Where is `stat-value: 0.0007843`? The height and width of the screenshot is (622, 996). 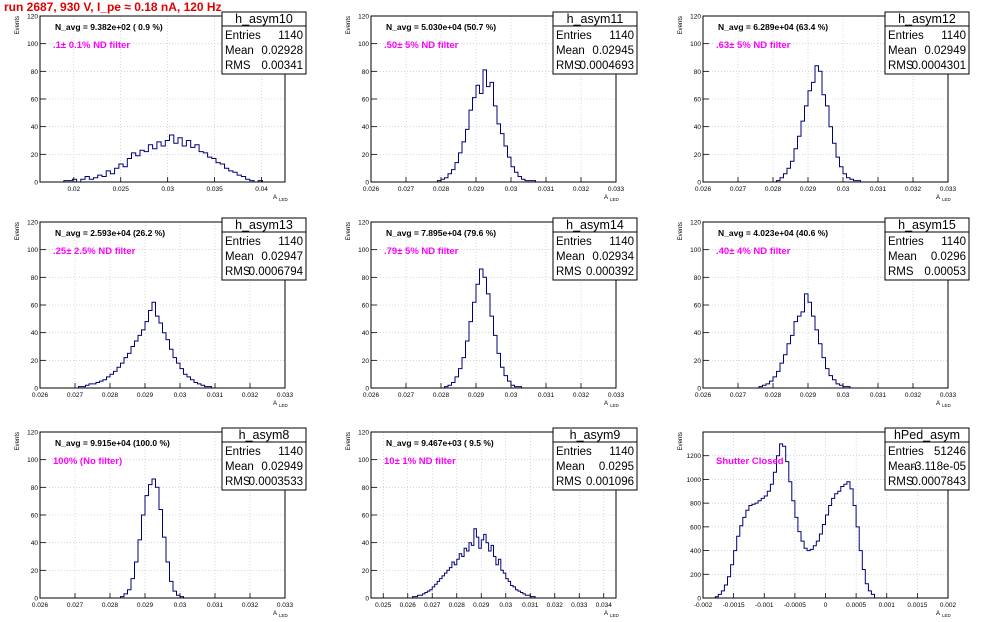
stat-value: 0.0007843 is located at coordinates (939, 482).